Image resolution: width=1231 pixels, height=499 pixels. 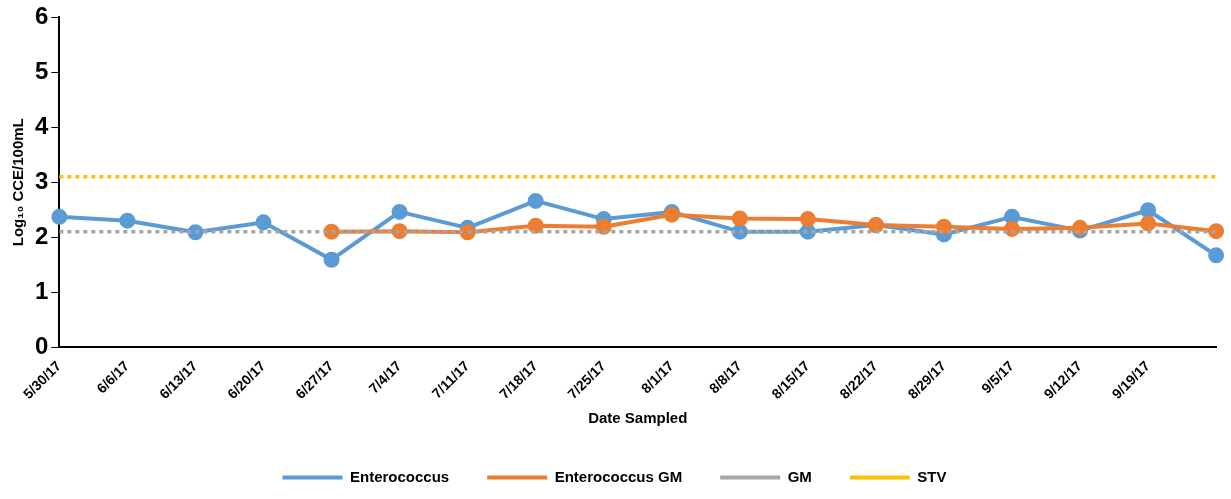 I want to click on legend-label: GM, so click(x=799, y=476).